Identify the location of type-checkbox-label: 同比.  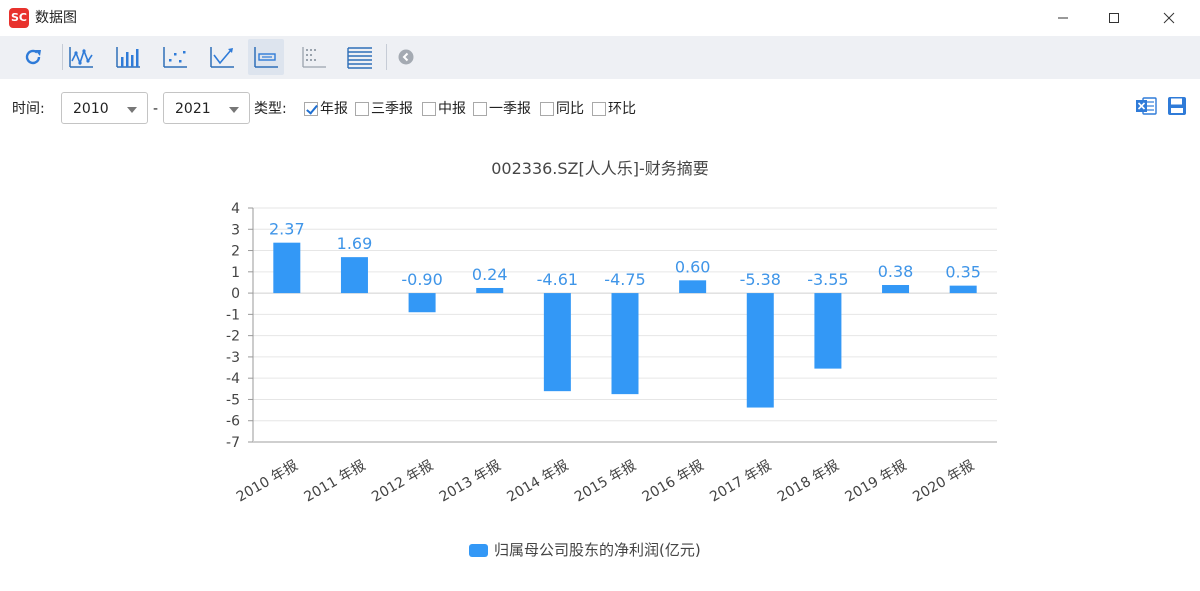
(570, 109).